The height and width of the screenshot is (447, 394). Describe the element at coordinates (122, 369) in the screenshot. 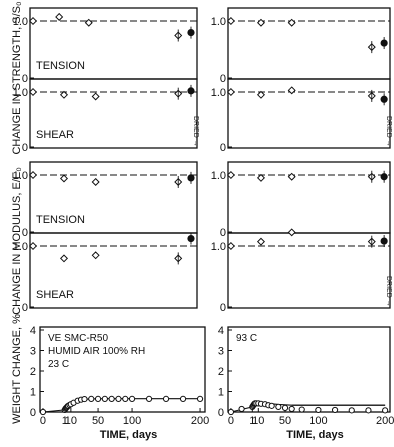

I see `weight-23C-frame` at that location.